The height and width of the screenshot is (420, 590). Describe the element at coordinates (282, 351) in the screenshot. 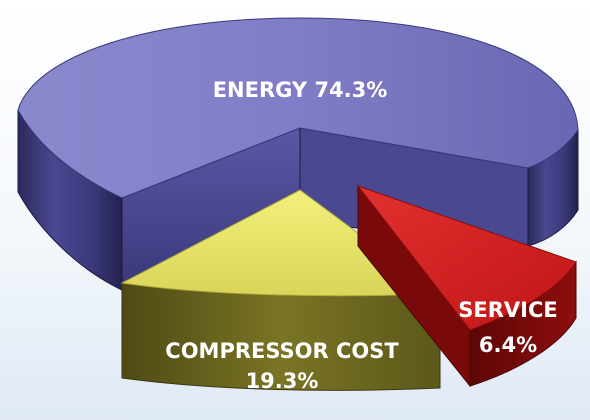

I see `compressor-label: COMPRESSOR COST` at that location.